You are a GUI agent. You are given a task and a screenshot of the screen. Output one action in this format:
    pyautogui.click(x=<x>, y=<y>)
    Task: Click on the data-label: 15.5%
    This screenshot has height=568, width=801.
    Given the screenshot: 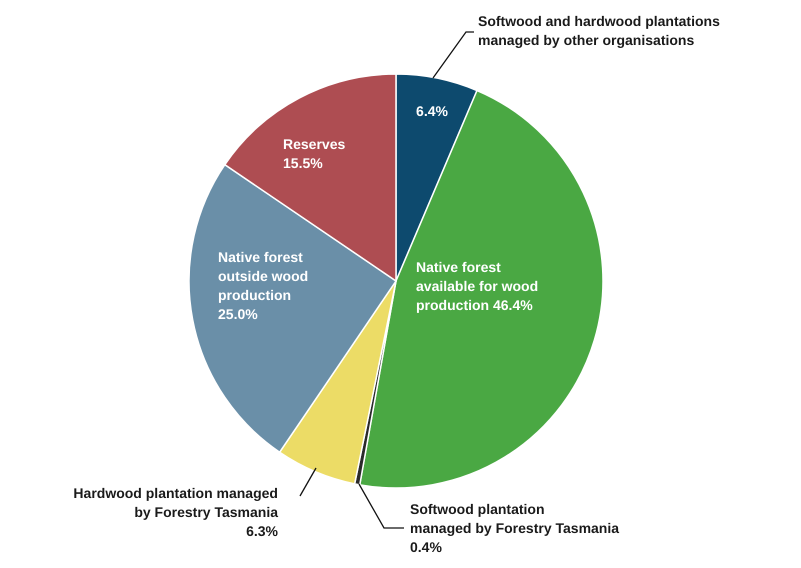 What is the action you would take?
    pyautogui.click(x=303, y=163)
    